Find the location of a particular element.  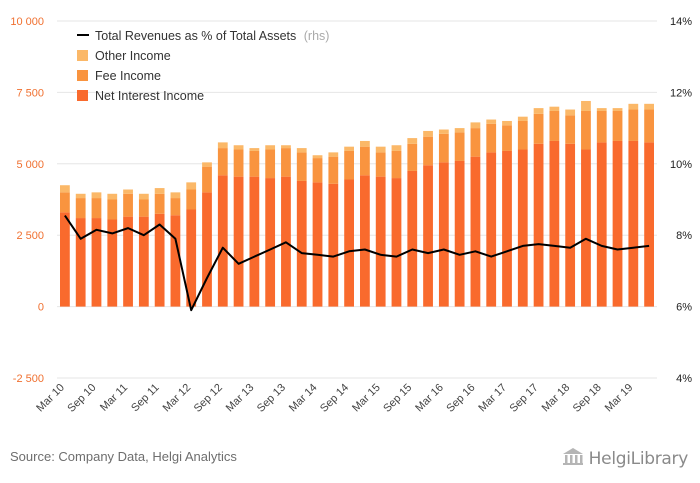

x-tick-label: Mar 15 is located at coordinates (366, 398).